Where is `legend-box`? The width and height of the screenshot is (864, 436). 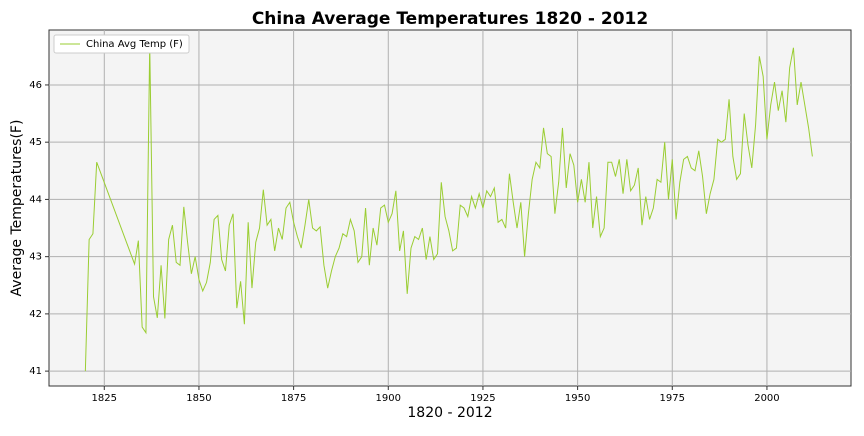 legend-box is located at coordinates (121, 44).